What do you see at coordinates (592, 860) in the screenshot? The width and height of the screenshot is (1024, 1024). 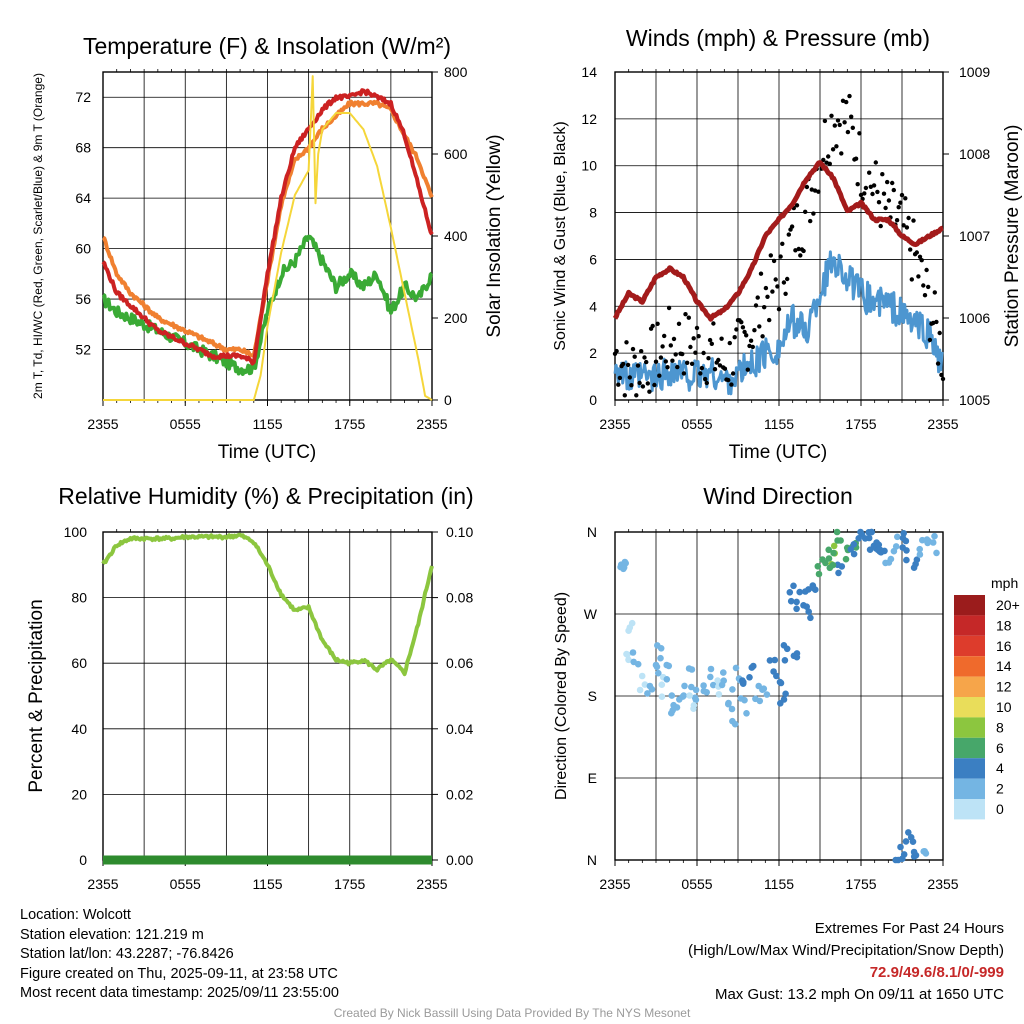 I see `y-tick-label: N` at bounding box center [592, 860].